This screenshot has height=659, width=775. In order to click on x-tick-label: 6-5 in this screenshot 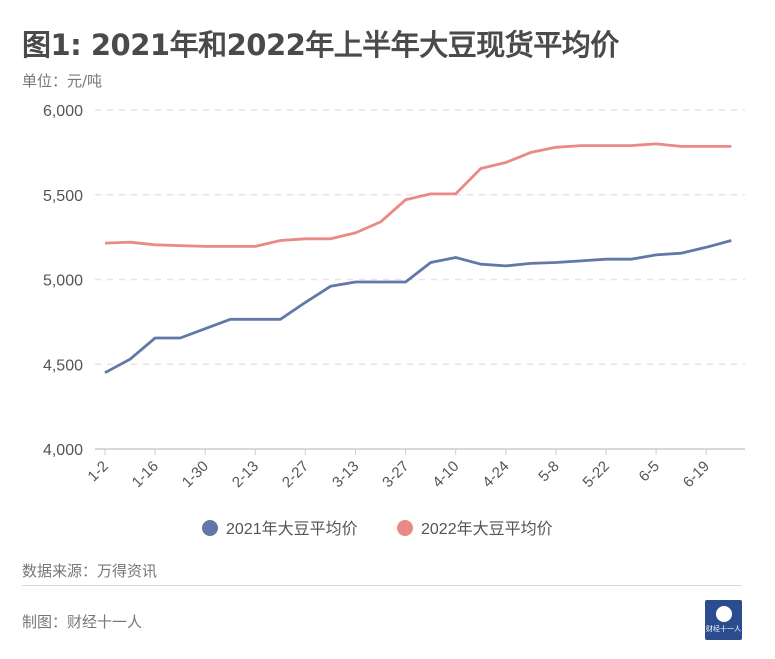, I will do `click(649, 471)`.